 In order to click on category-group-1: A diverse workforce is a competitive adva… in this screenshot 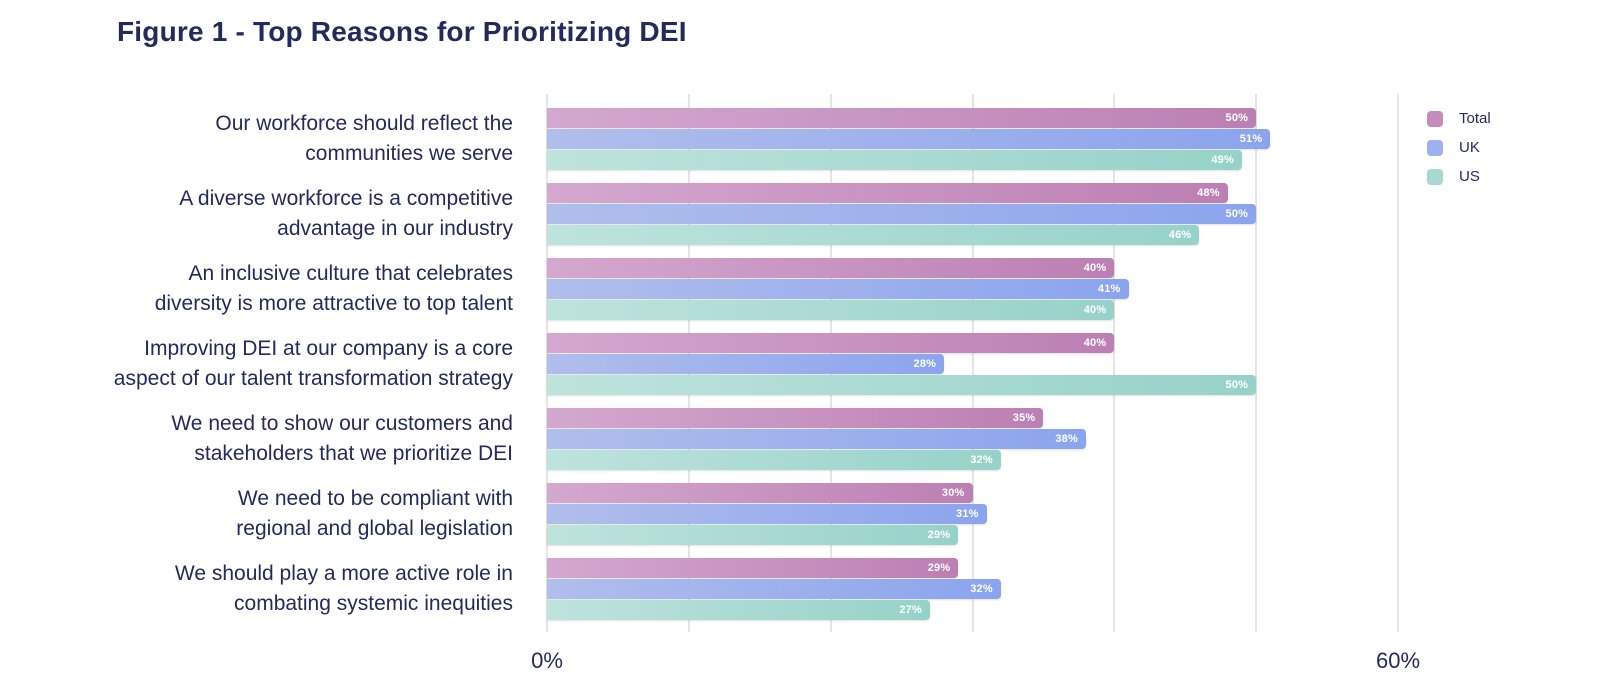, I will do `click(699, 213)`.